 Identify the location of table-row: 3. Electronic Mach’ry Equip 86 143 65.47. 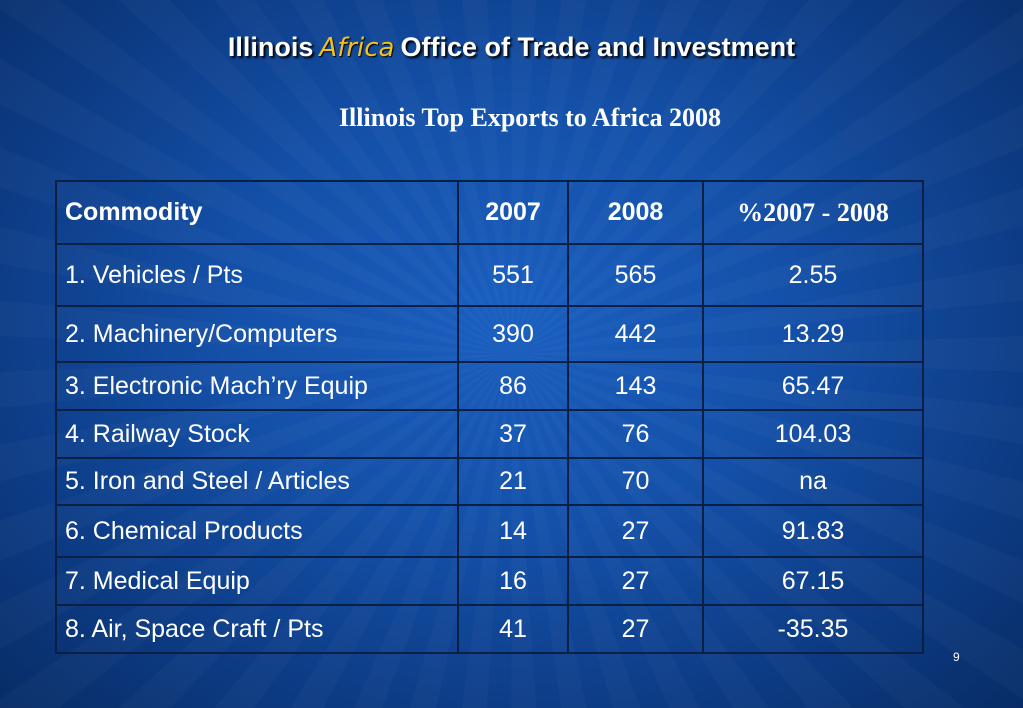
(489, 386).